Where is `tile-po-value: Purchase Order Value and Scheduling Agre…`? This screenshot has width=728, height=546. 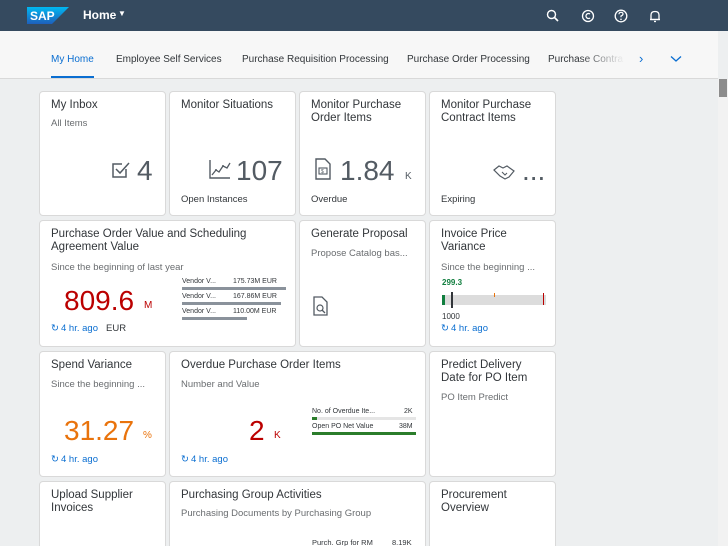 tile-po-value: Purchase Order Value and Scheduling Agre… is located at coordinates (167, 283).